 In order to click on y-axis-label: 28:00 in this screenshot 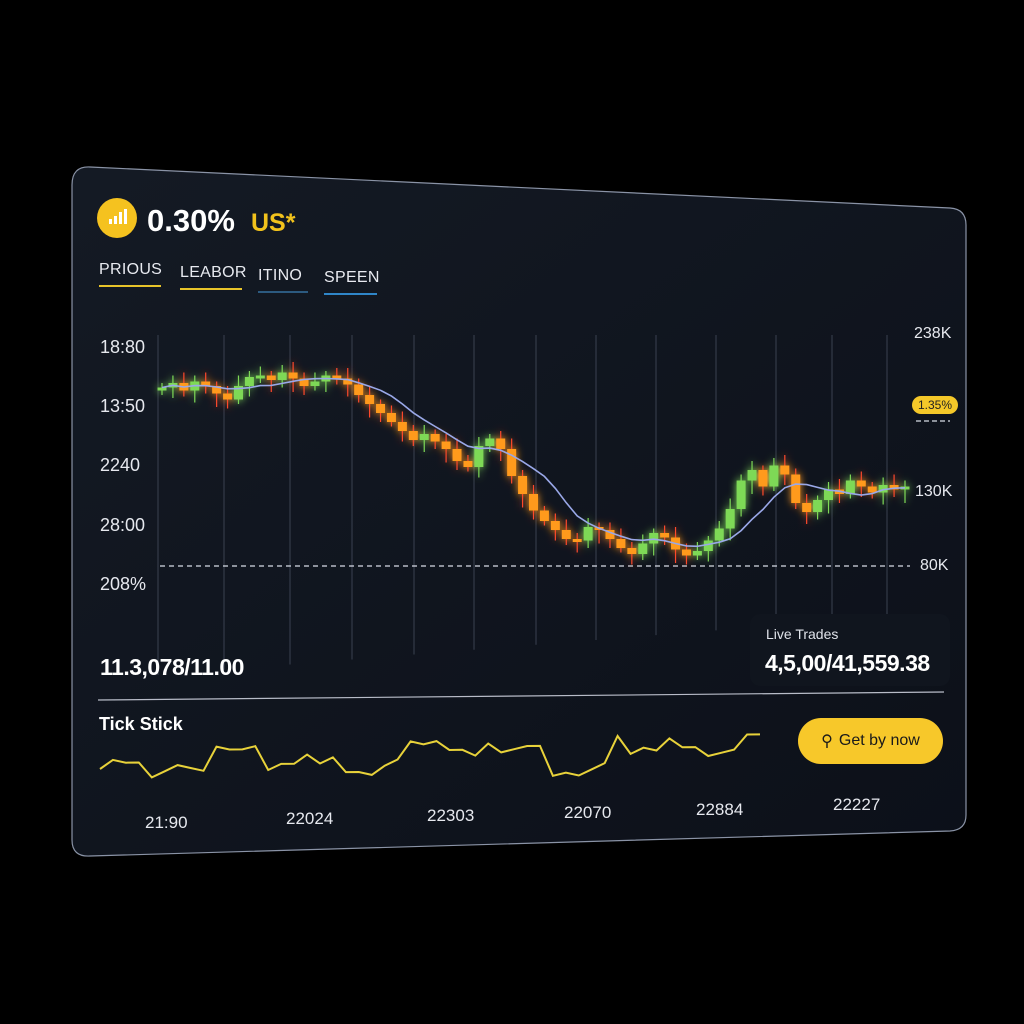, I will do `click(123, 525)`.